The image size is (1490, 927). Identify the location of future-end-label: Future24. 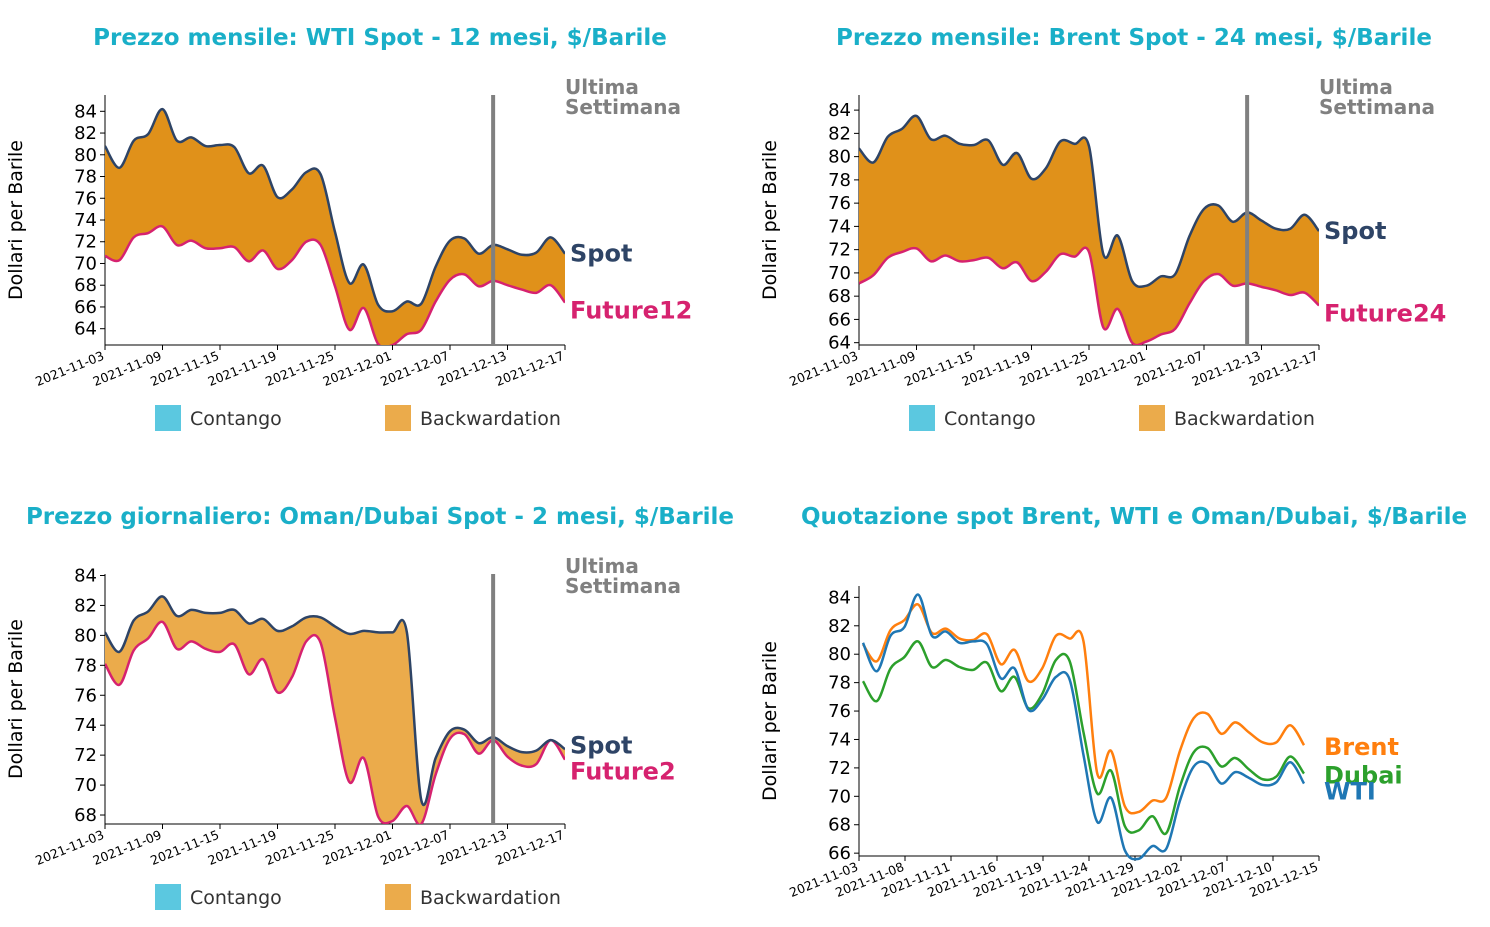
(1385, 313).